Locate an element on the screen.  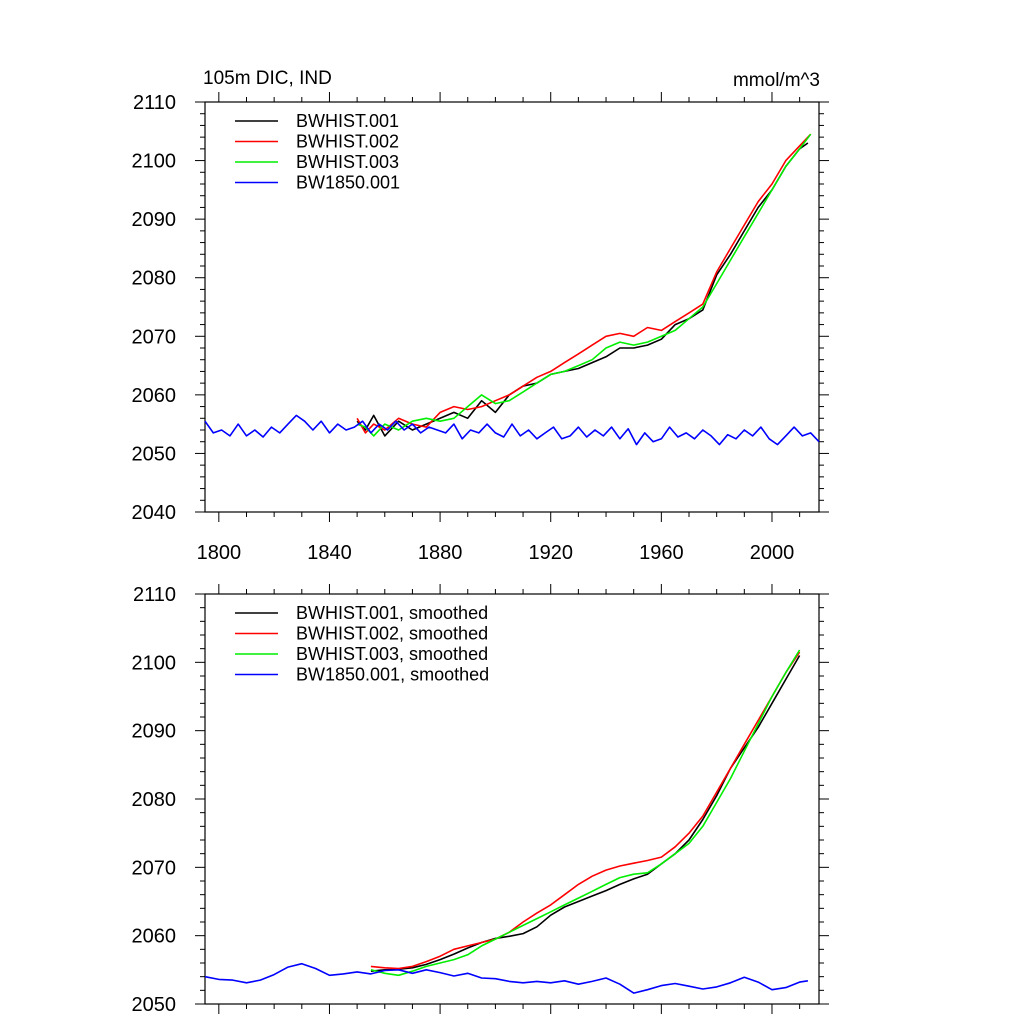
legend-label: BW1850.001 is located at coordinates (348, 183).